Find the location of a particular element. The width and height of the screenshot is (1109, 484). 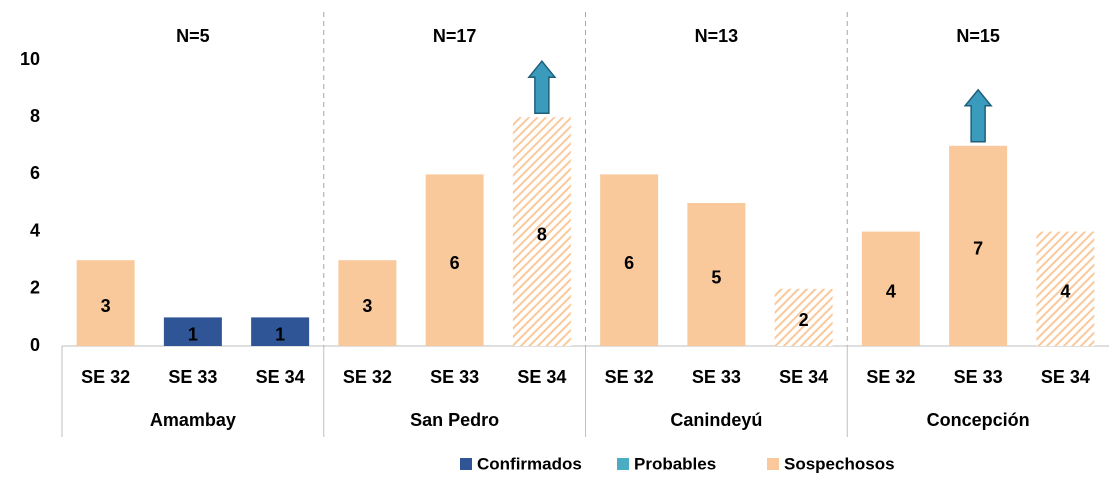

y-tick-label: 4 is located at coordinates (35, 230).